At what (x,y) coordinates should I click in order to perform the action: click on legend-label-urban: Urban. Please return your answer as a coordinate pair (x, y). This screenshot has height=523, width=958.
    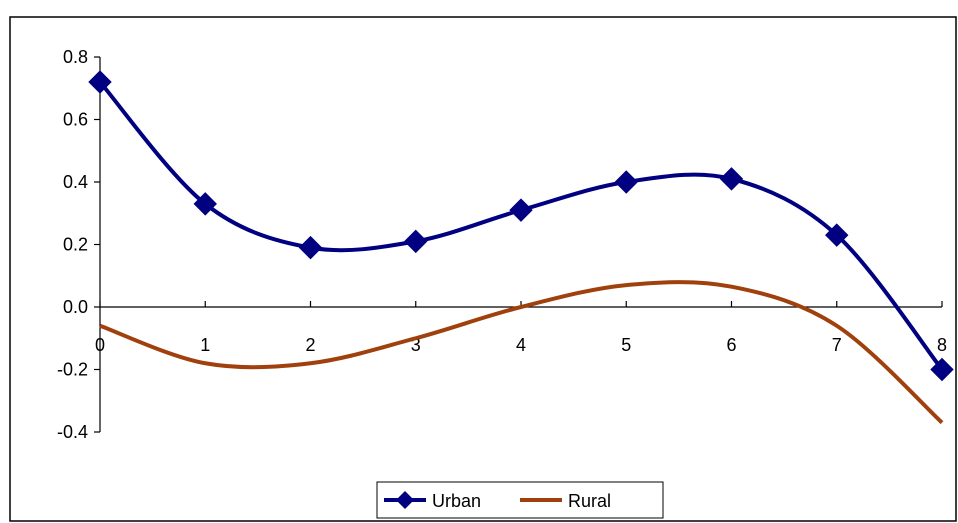
    Looking at the image, I should click on (456, 501).